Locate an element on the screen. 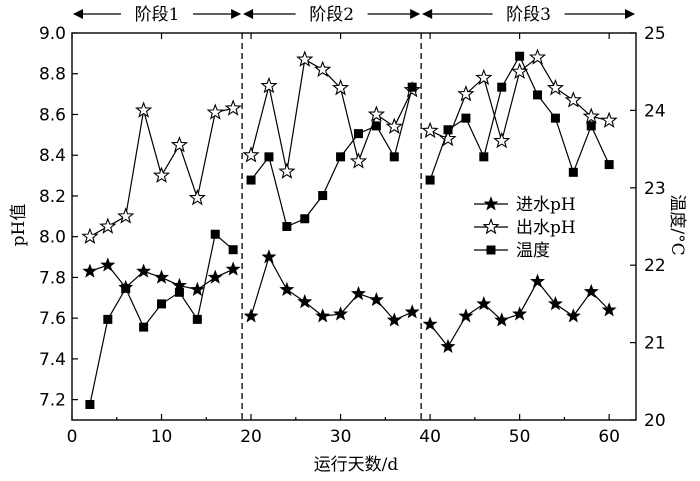 This screenshot has height=481, width=700. legend-label: 进水pH is located at coordinates (546, 205).